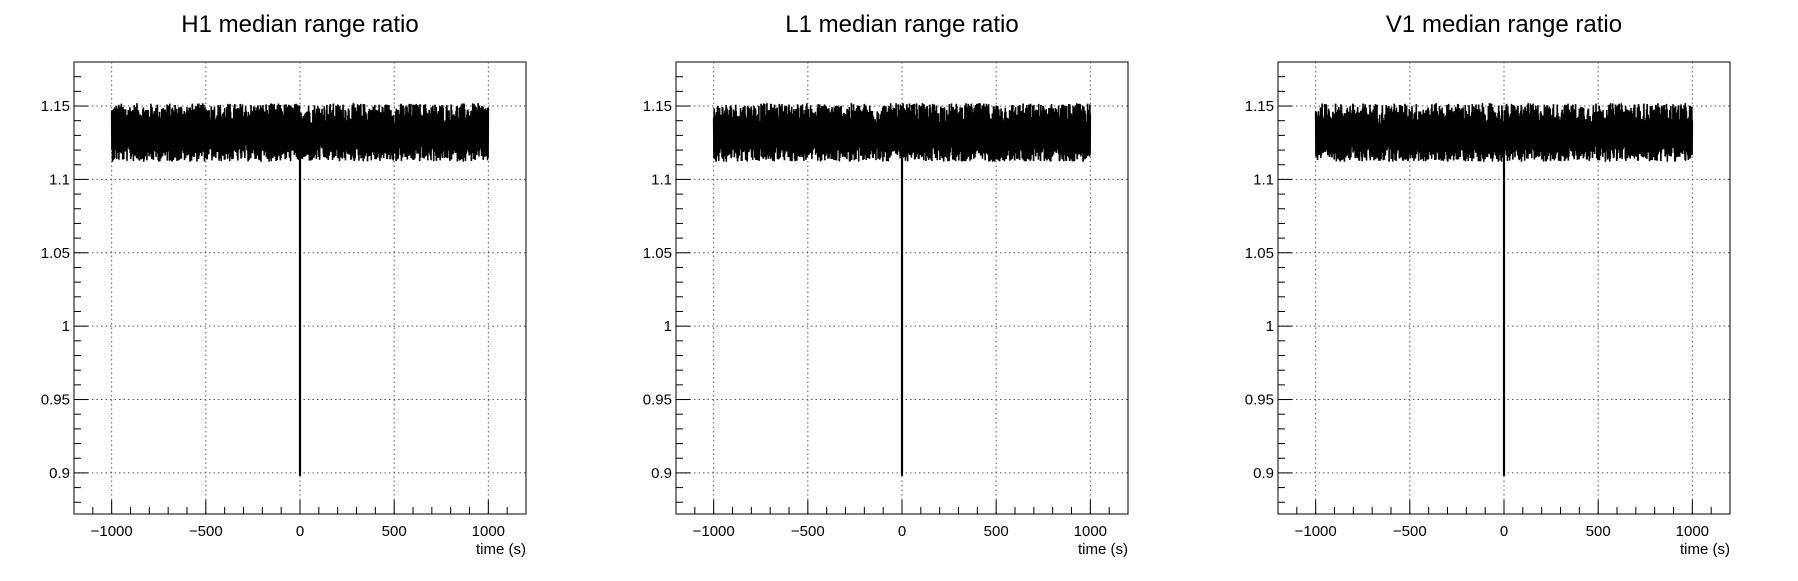 The height and width of the screenshot is (581, 1798). I want to click on chart-title: H1 median range ratio, so click(299, 24).